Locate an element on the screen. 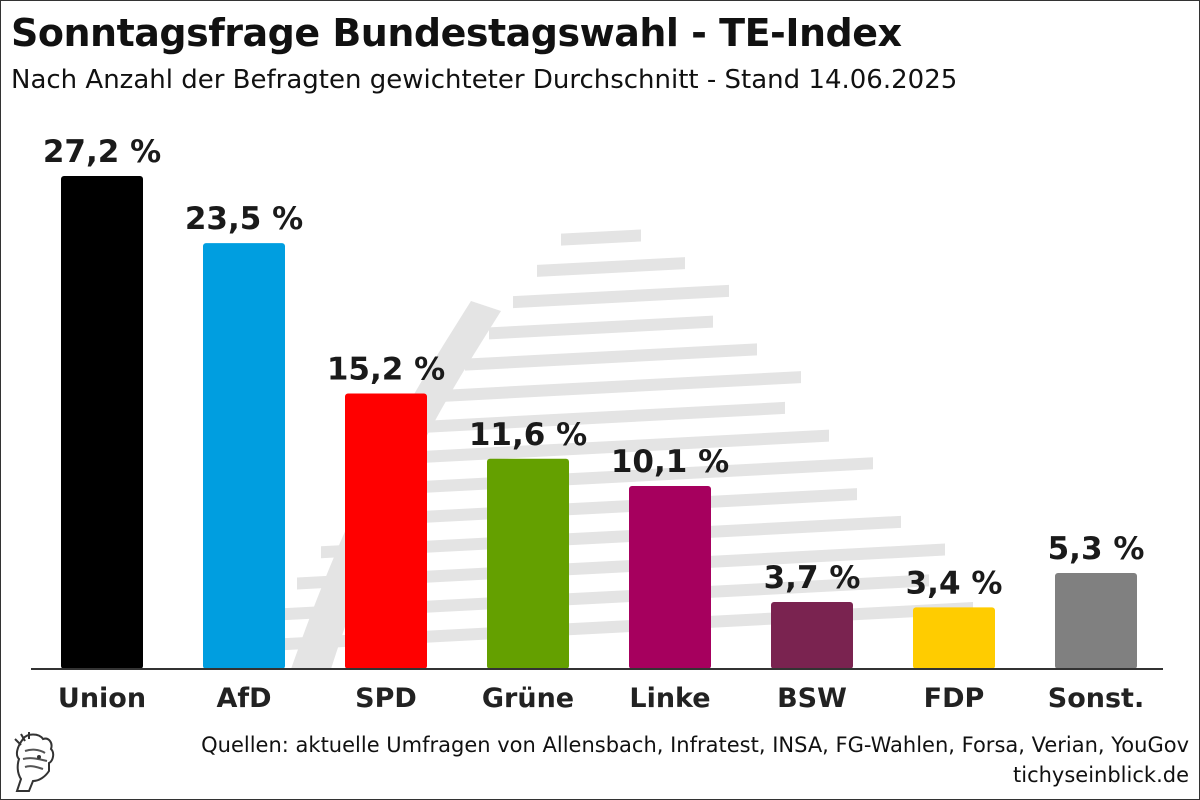 The image size is (1200, 800). site-credit: tichyseinblick.de is located at coordinates (1101, 775).